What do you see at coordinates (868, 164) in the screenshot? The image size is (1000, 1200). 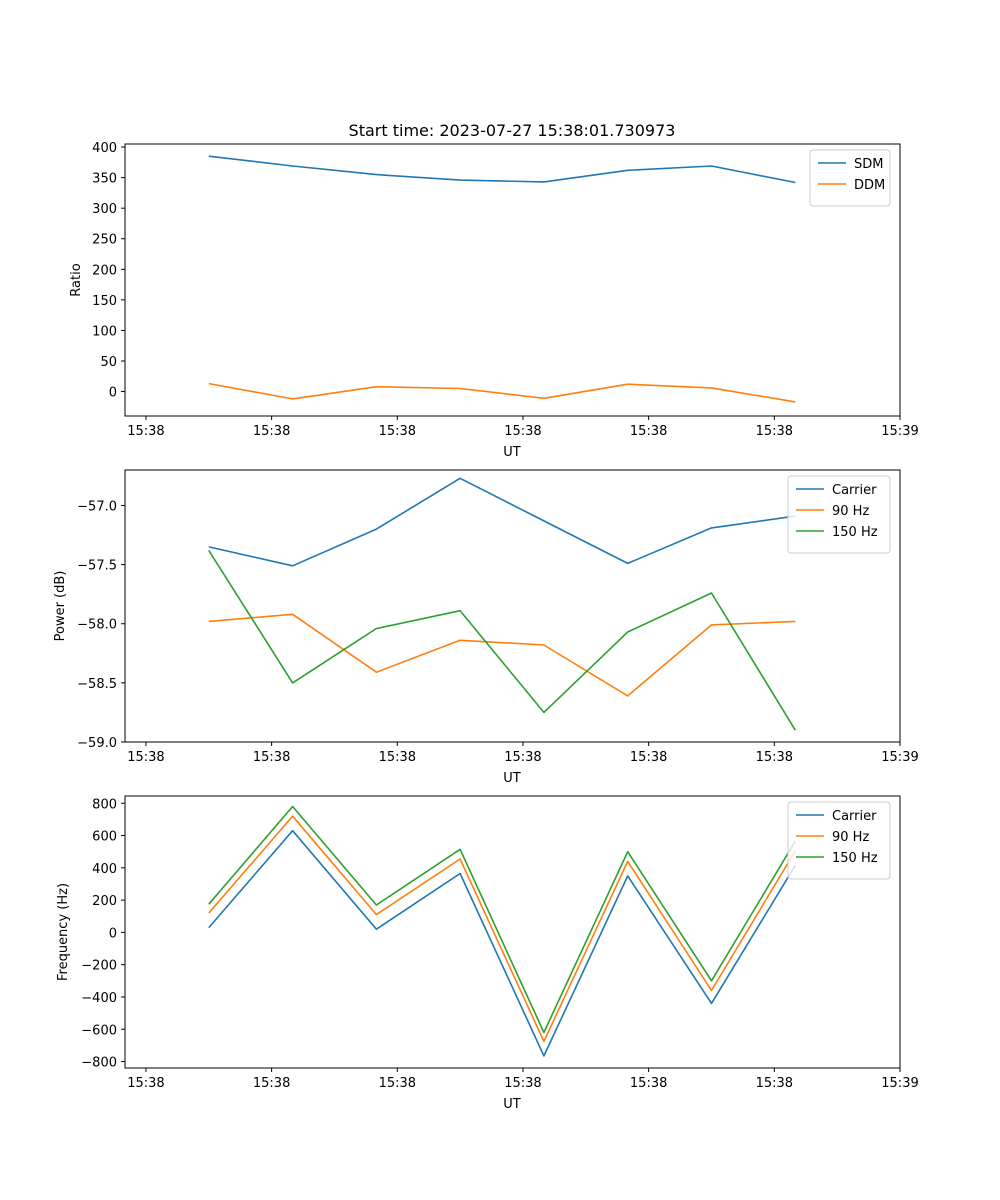 I see `ratio-legend-label: SDM` at bounding box center [868, 164].